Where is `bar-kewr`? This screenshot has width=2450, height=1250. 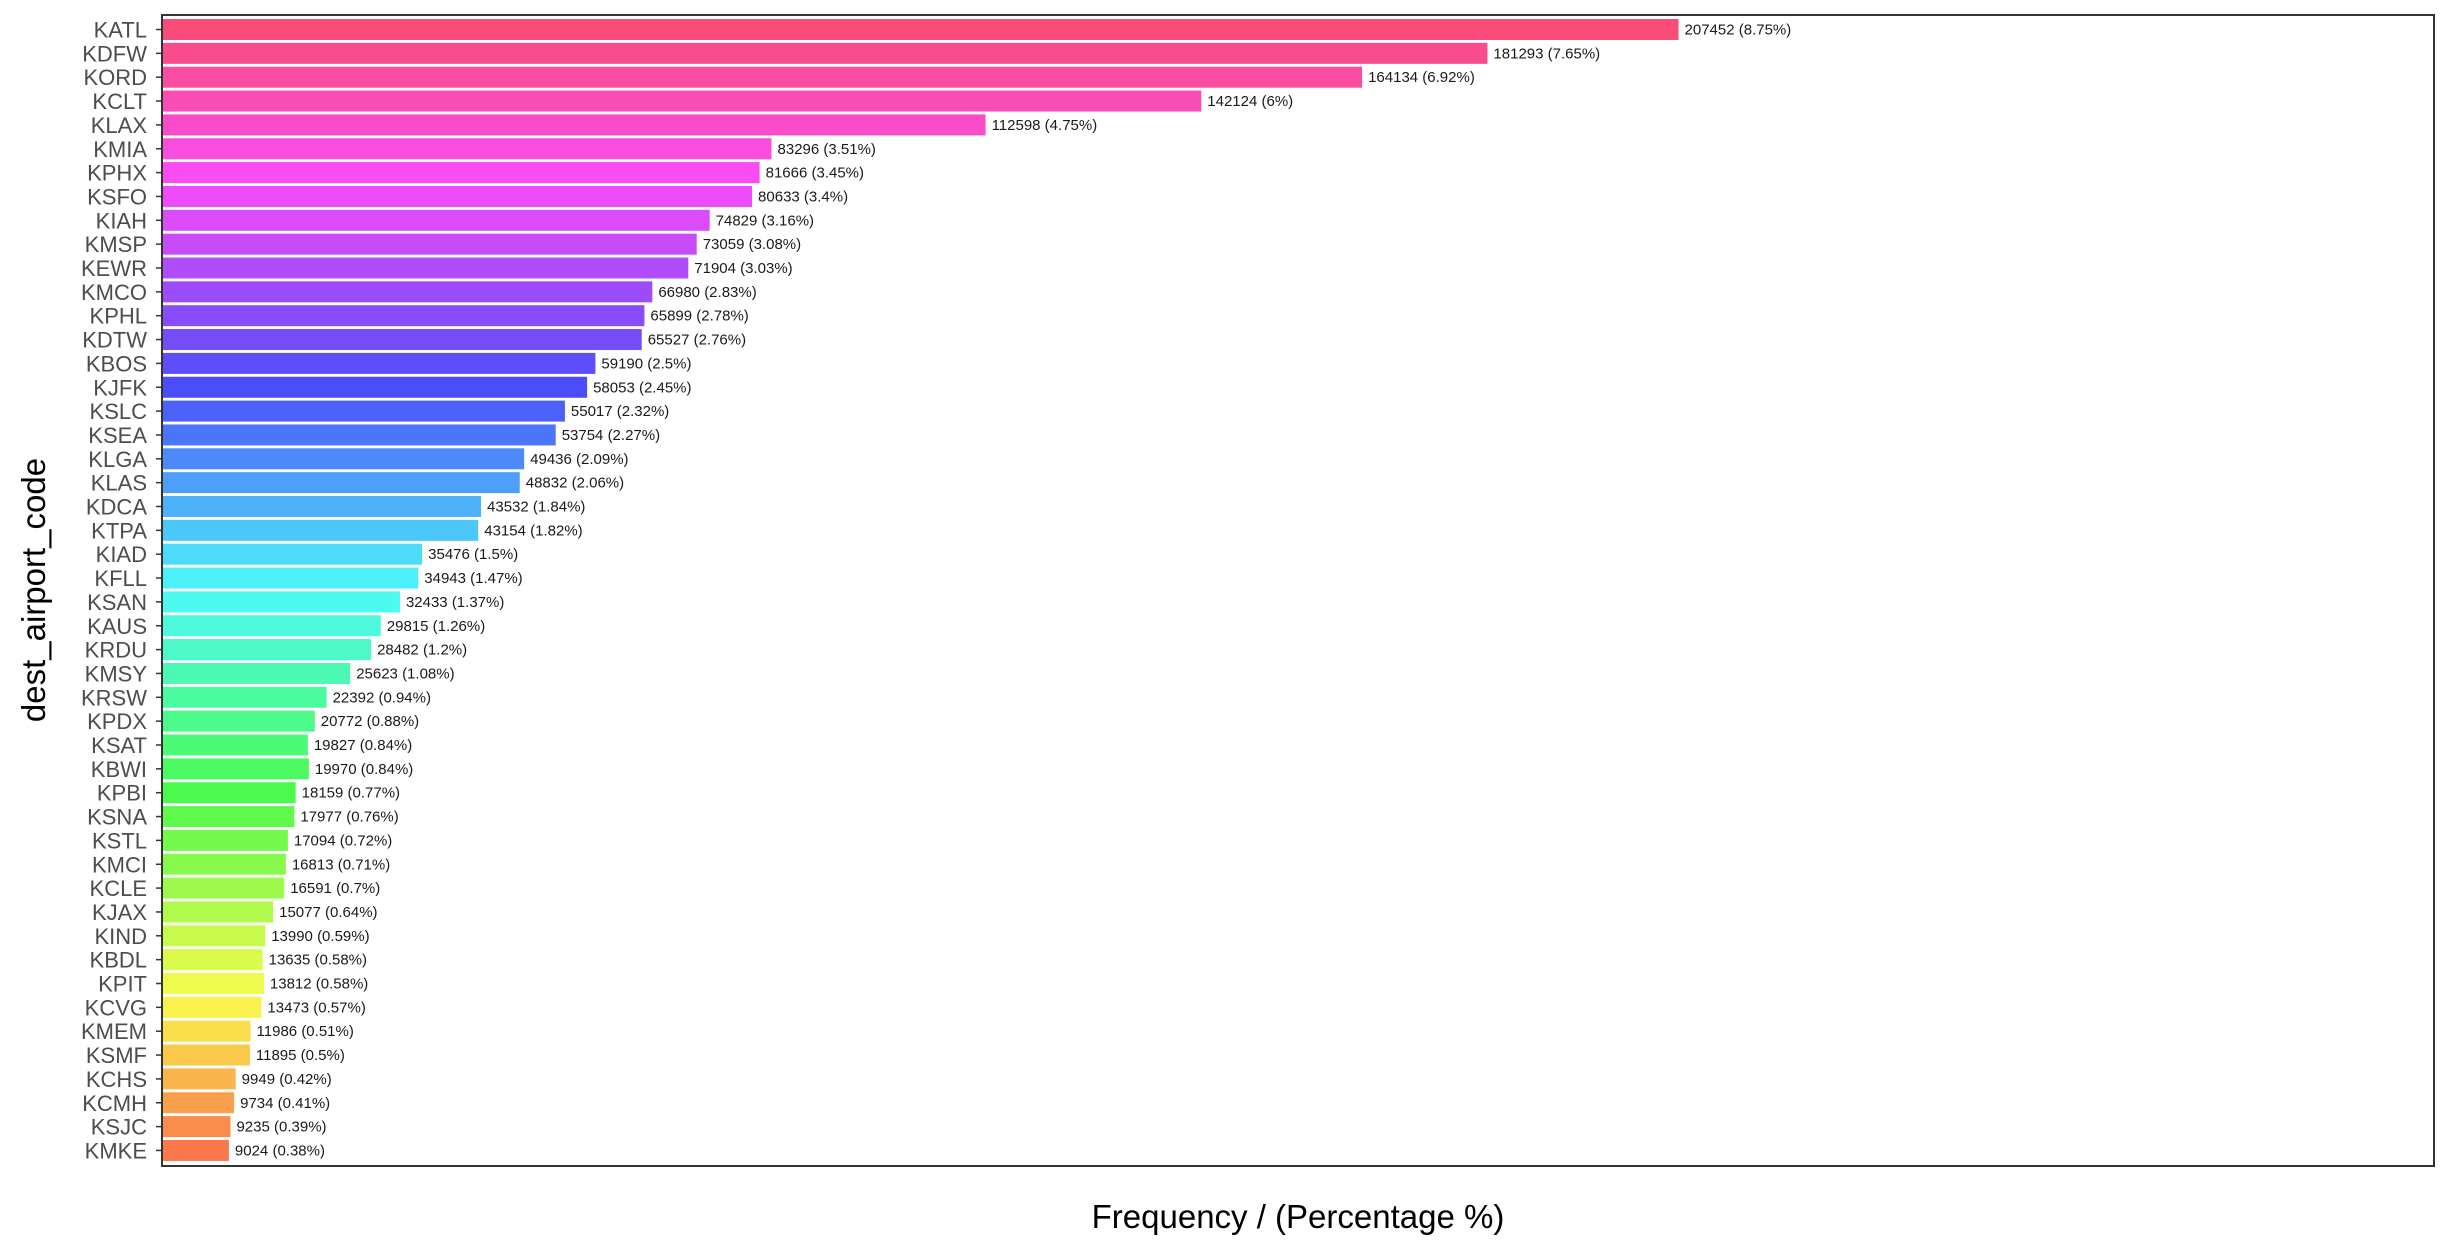
bar-kewr is located at coordinates (426, 268).